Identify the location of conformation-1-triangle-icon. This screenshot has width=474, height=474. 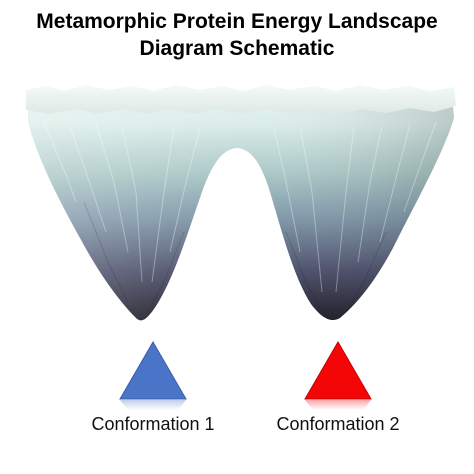
(153, 370).